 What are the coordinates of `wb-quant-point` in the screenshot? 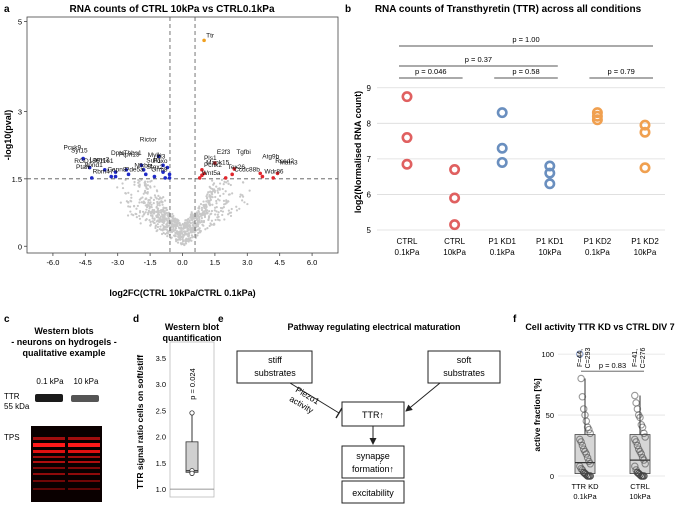 It's located at (192, 413).